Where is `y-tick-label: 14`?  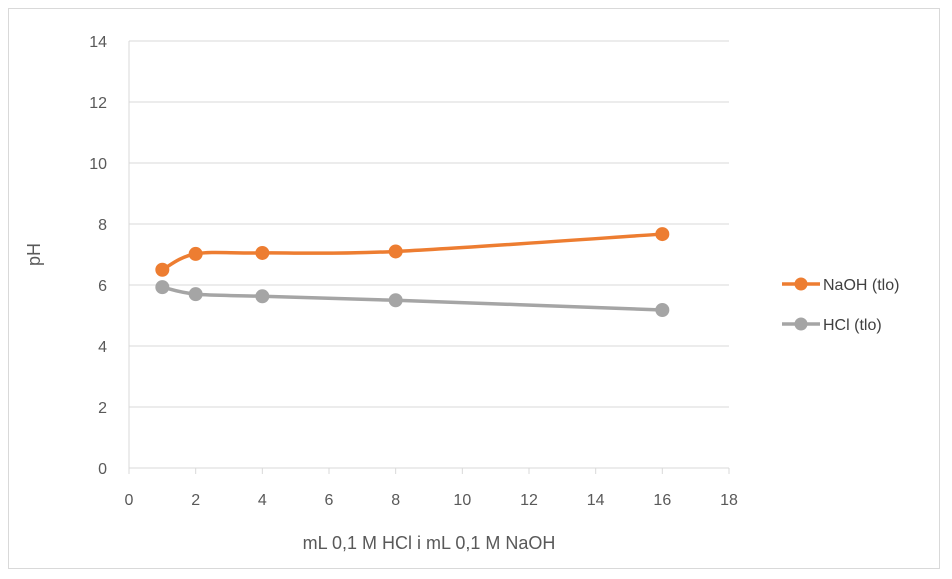 y-tick-label: 14 is located at coordinates (98, 42).